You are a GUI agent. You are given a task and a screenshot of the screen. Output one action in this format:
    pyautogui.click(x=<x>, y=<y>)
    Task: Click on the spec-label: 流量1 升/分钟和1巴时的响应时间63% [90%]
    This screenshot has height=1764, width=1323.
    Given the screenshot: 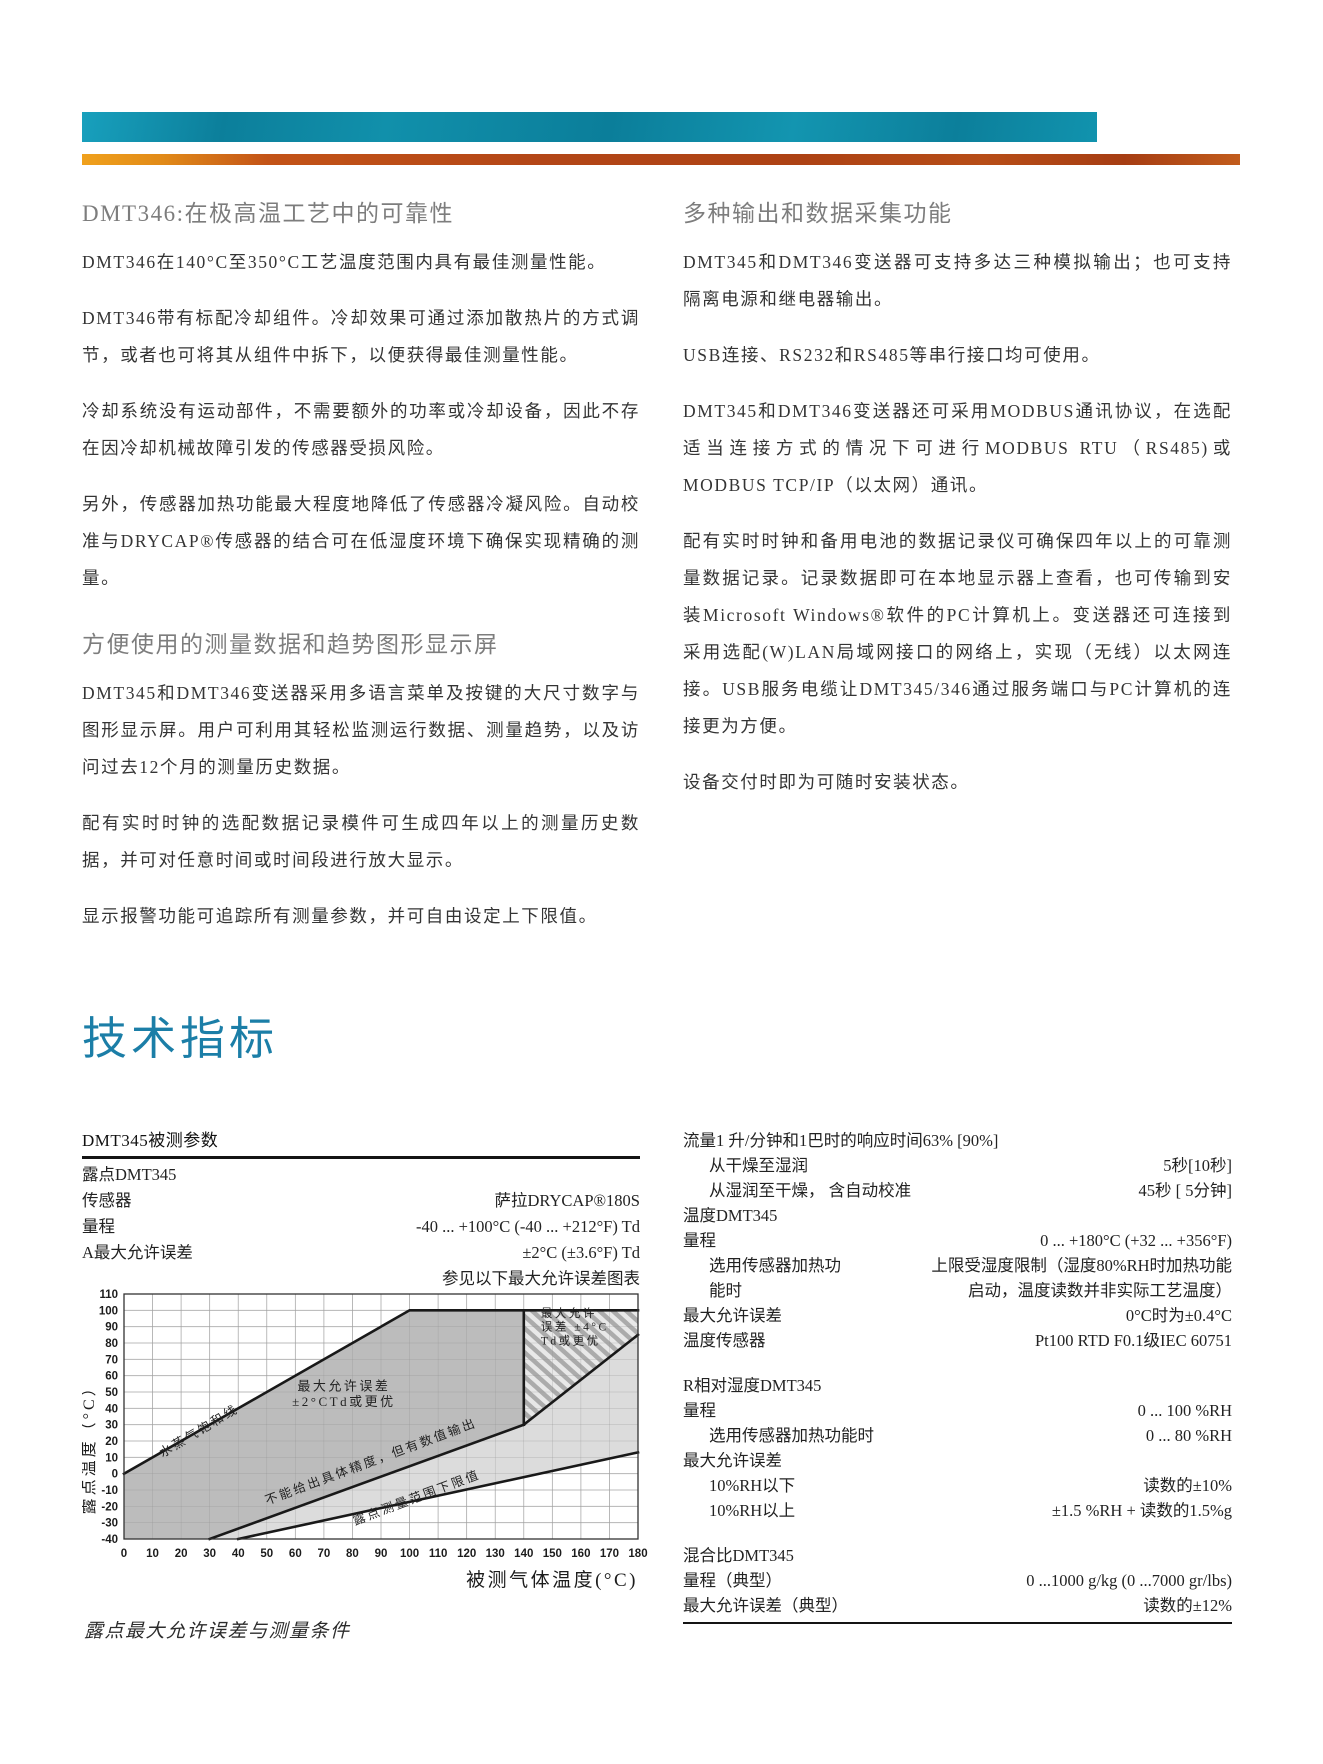 What is the action you would take?
    pyautogui.click(x=841, y=1140)
    